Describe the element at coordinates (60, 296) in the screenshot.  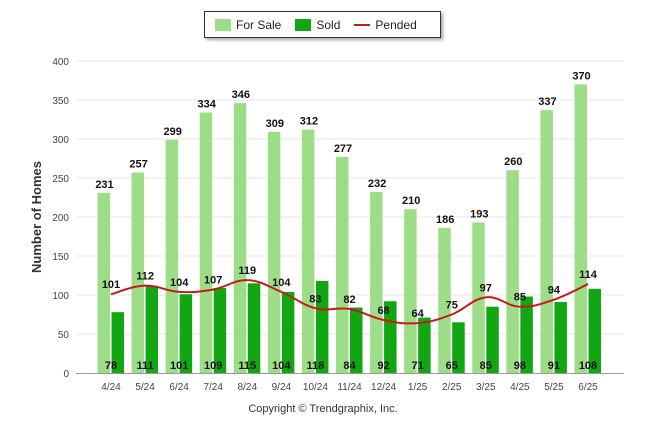
I see `y-tick-label: 100` at that location.